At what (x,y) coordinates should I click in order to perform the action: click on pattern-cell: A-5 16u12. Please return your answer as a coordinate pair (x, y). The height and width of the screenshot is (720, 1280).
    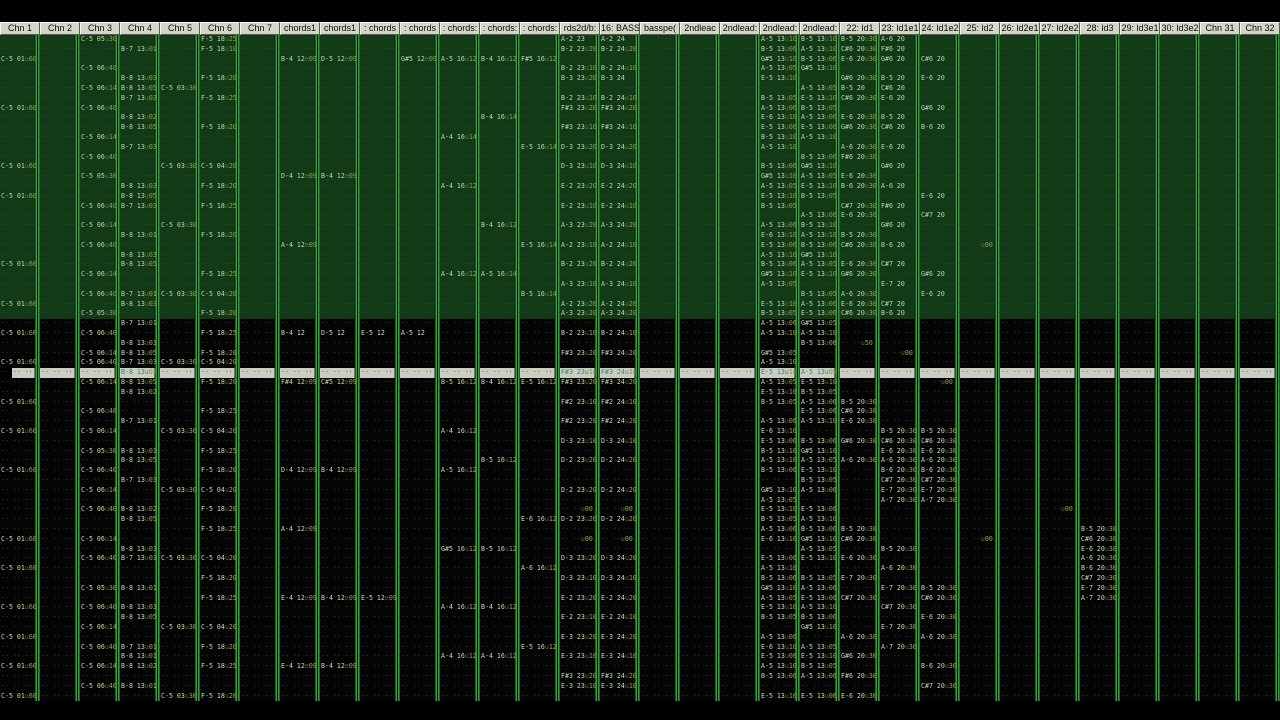
    Looking at the image, I should click on (460, 59).